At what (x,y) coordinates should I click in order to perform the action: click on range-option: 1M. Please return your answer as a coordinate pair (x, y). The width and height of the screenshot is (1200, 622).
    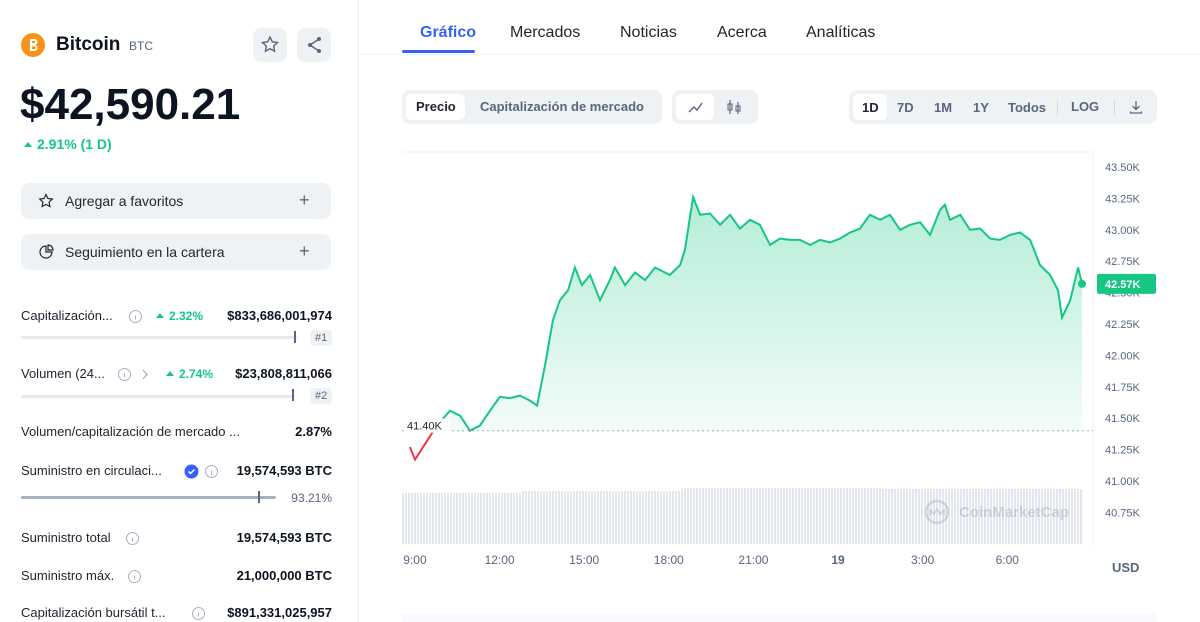
    Looking at the image, I should click on (943, 107).